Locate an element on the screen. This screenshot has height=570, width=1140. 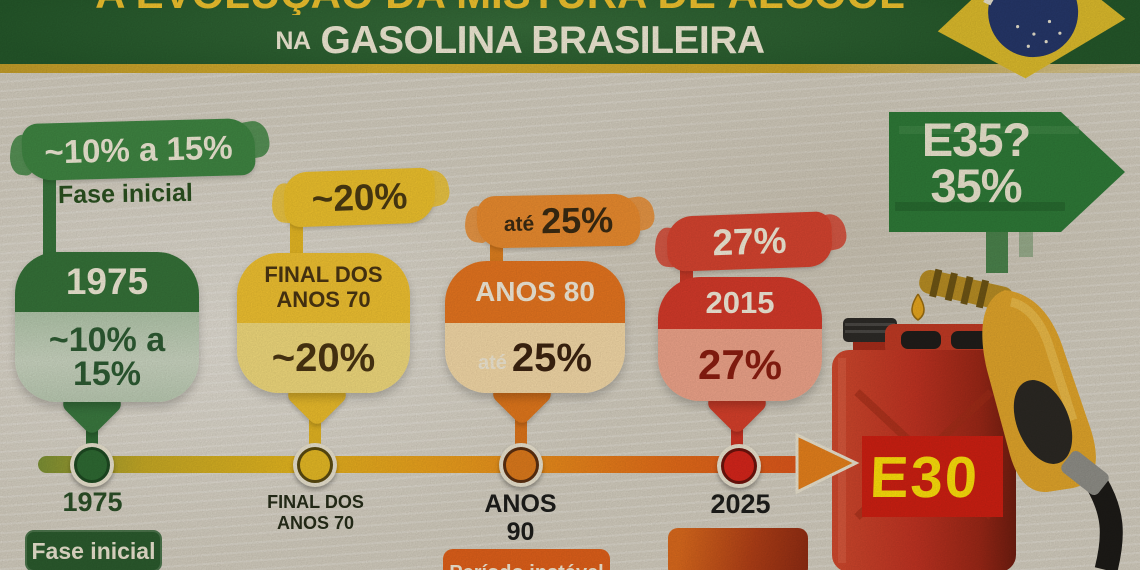
timeline-node-2025 is located at coordinates (739, 466).